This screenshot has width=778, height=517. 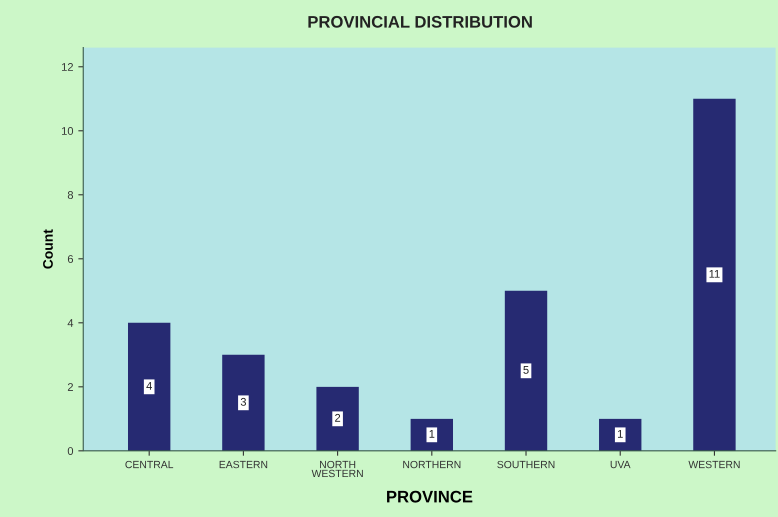 What do you see at coordinates (48, 249) in the screenshot?
I see `y-axis-title: Count` at bounding box center [48, 249].